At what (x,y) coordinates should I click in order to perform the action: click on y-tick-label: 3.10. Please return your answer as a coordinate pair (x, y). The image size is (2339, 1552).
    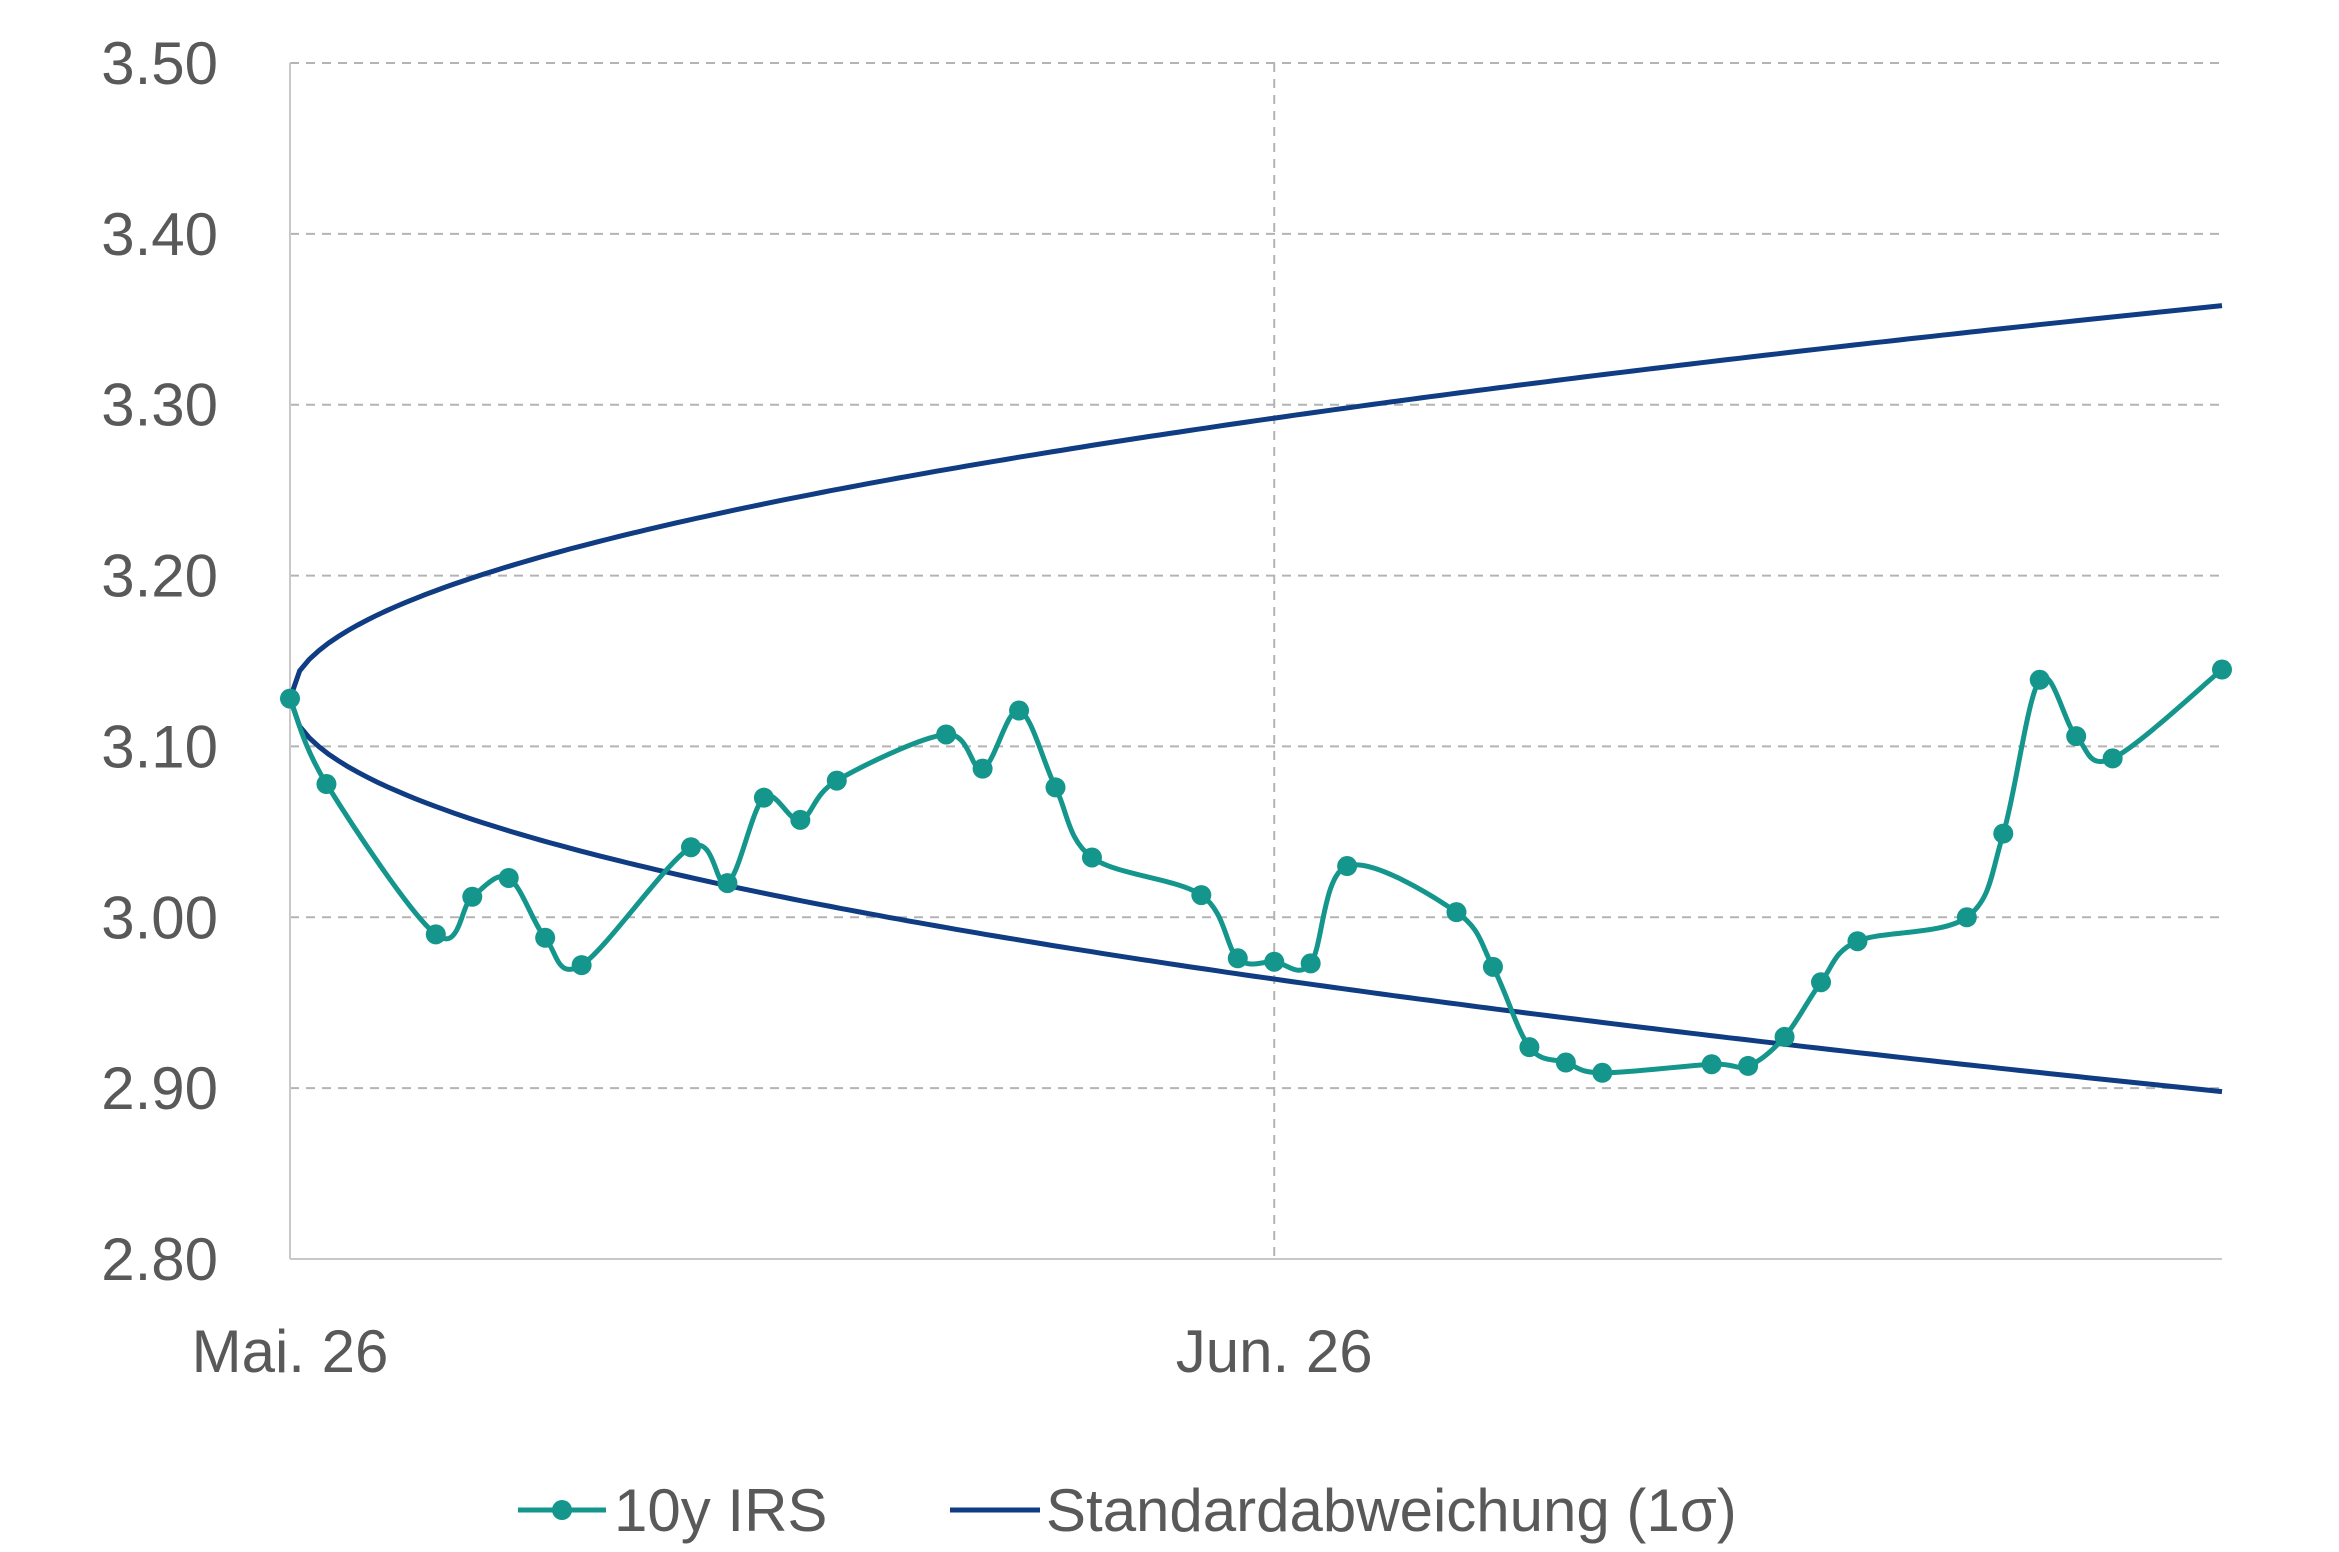
    Looking at the image, I should click on (159, 746).